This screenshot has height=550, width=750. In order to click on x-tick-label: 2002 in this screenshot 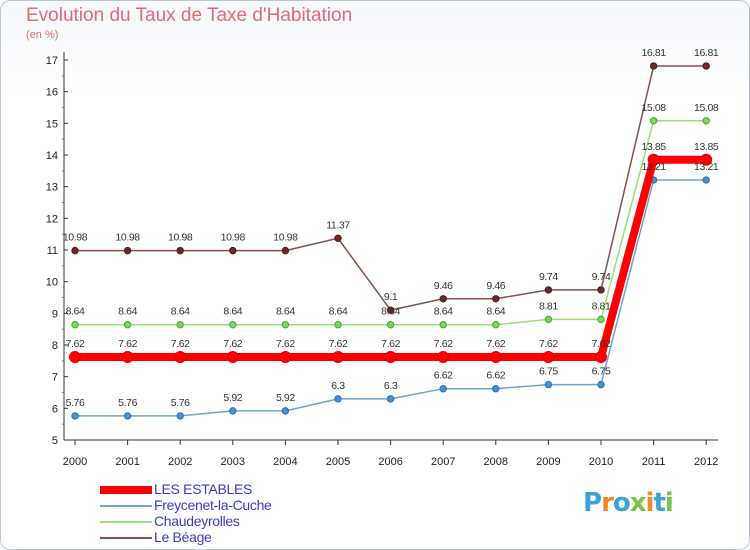, I will do `click(180, 462)`.